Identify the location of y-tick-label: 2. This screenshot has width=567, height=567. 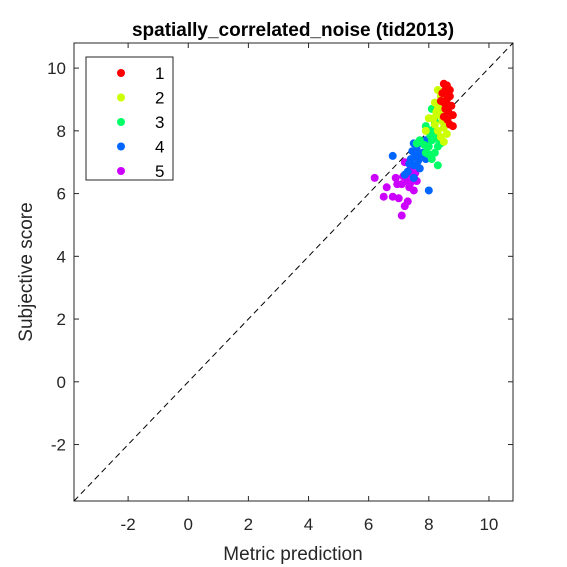
(61, 319).